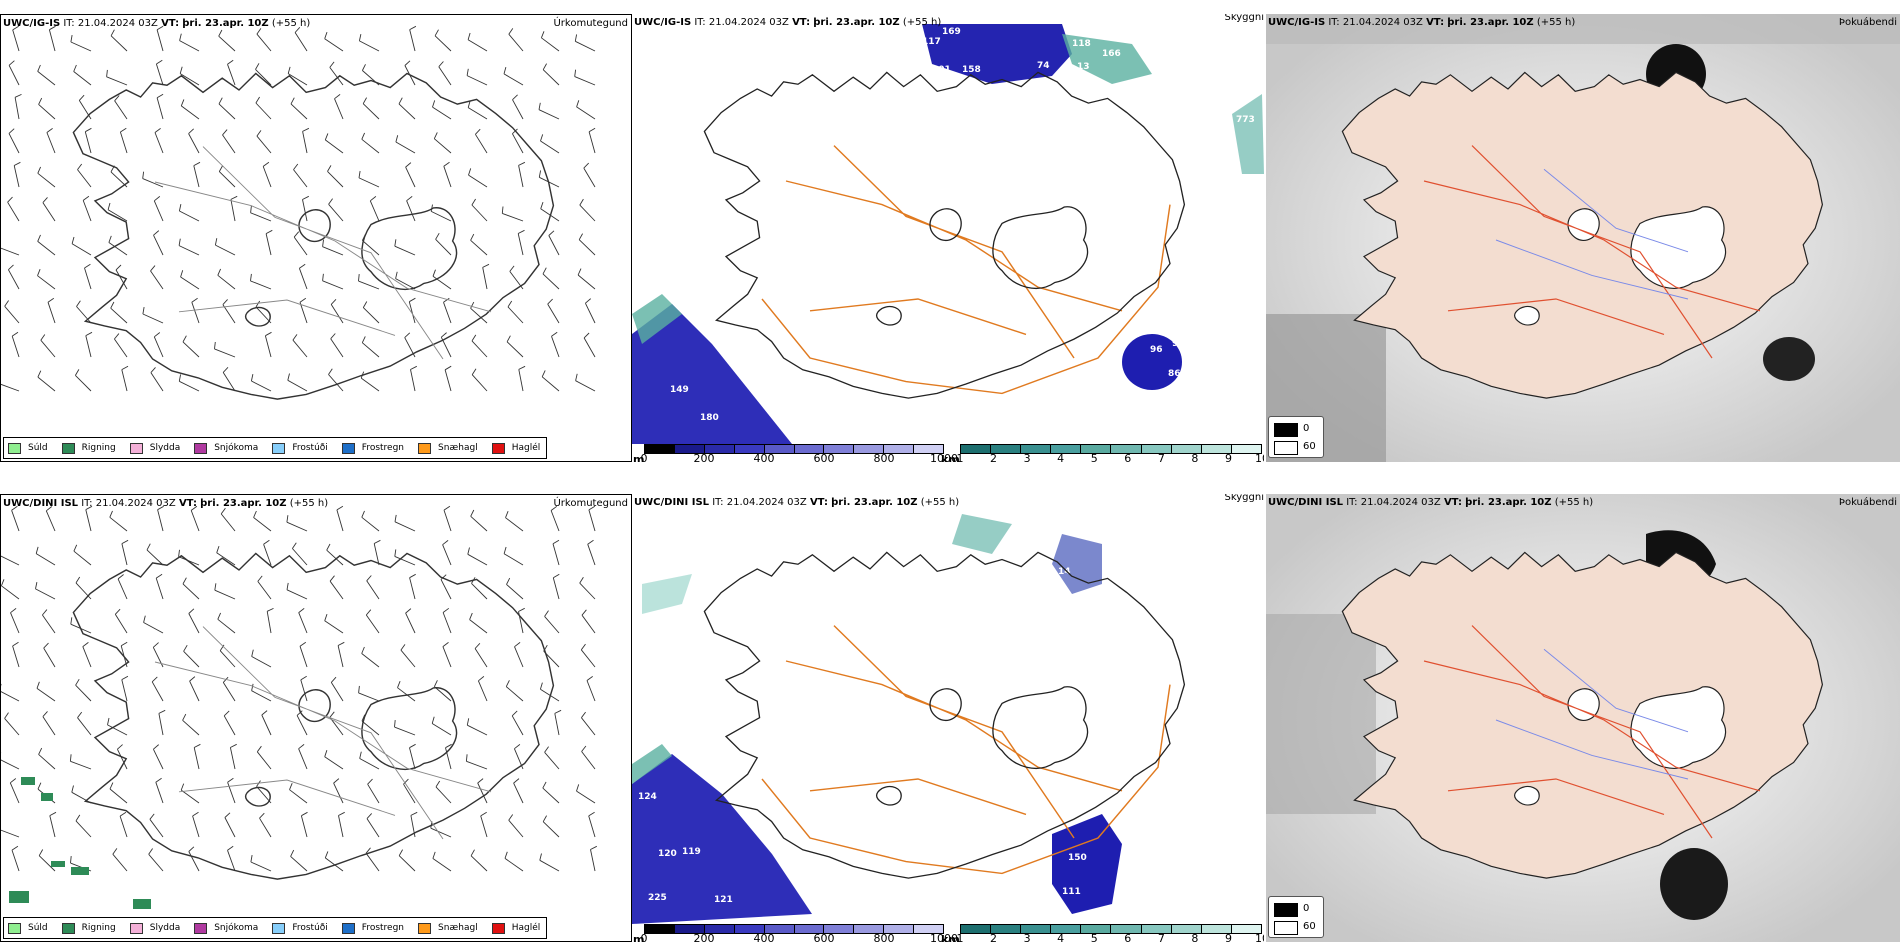  Describe the element at coordinates (243, 503) in the screenshot. I see `valid-time: þri. 23.apr. 10Z` at that location.